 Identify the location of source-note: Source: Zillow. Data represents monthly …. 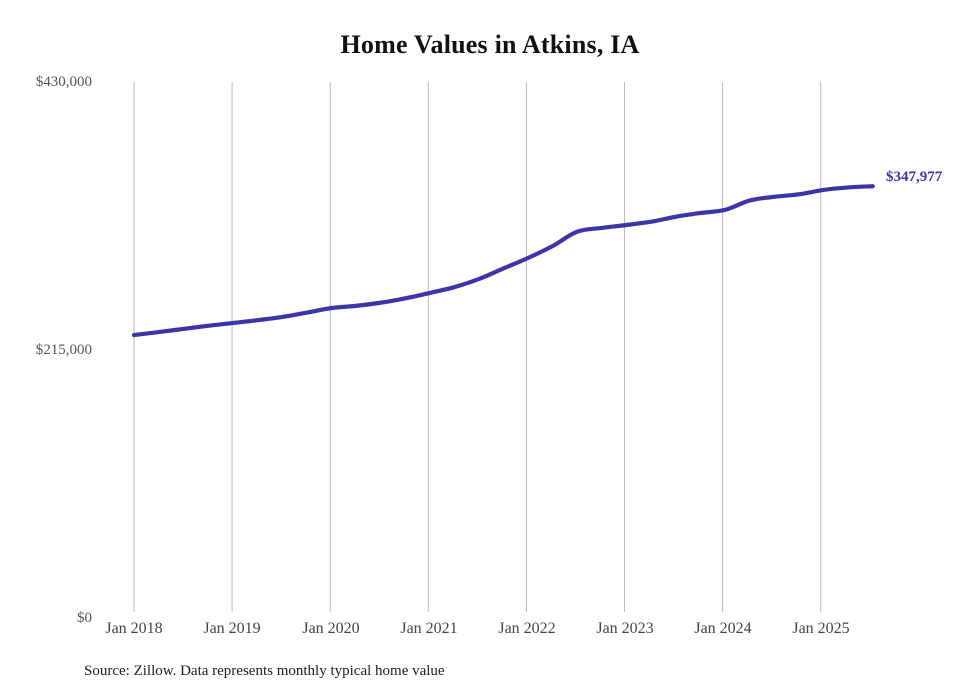
(264, 671).